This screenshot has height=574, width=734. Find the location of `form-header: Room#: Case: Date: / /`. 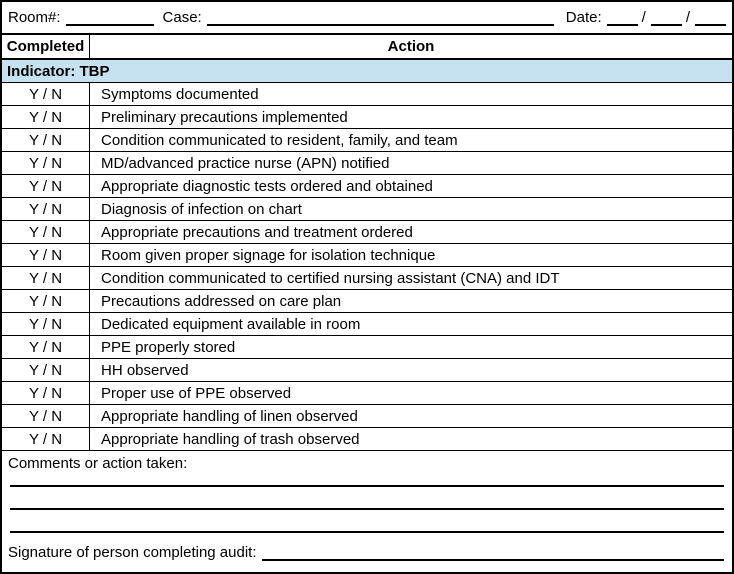

form-header: Room#: Case: Date: / / is located at coordinates (367, 18).